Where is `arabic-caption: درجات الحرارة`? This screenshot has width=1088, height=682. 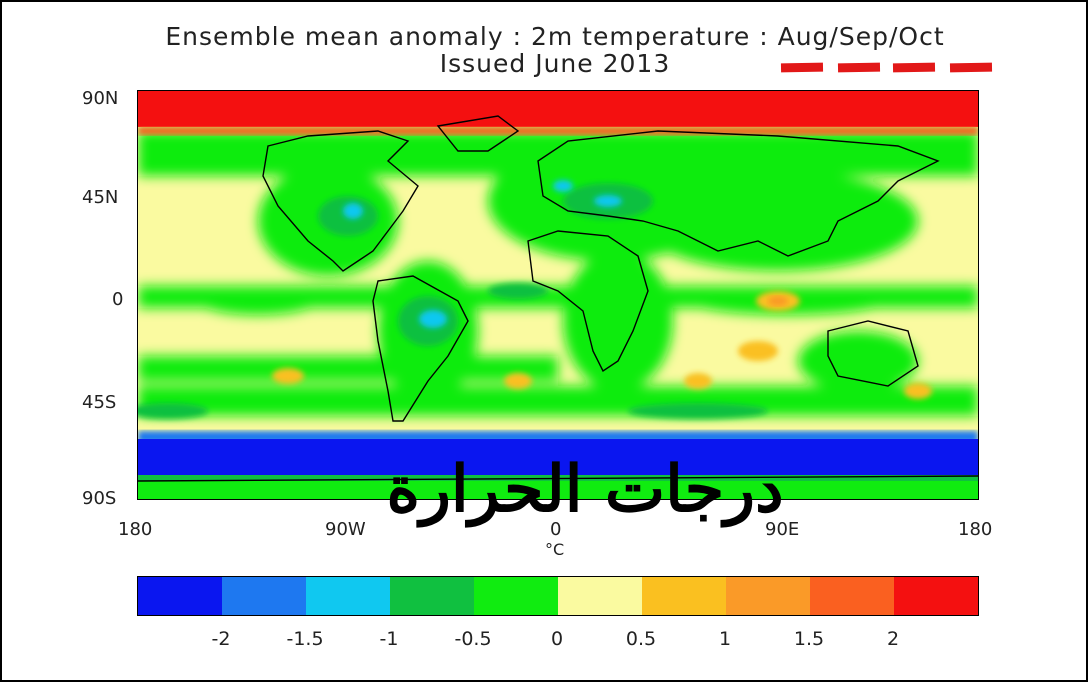 arabic-caption: درجات الحرارة is located at coordinates (585, 489).